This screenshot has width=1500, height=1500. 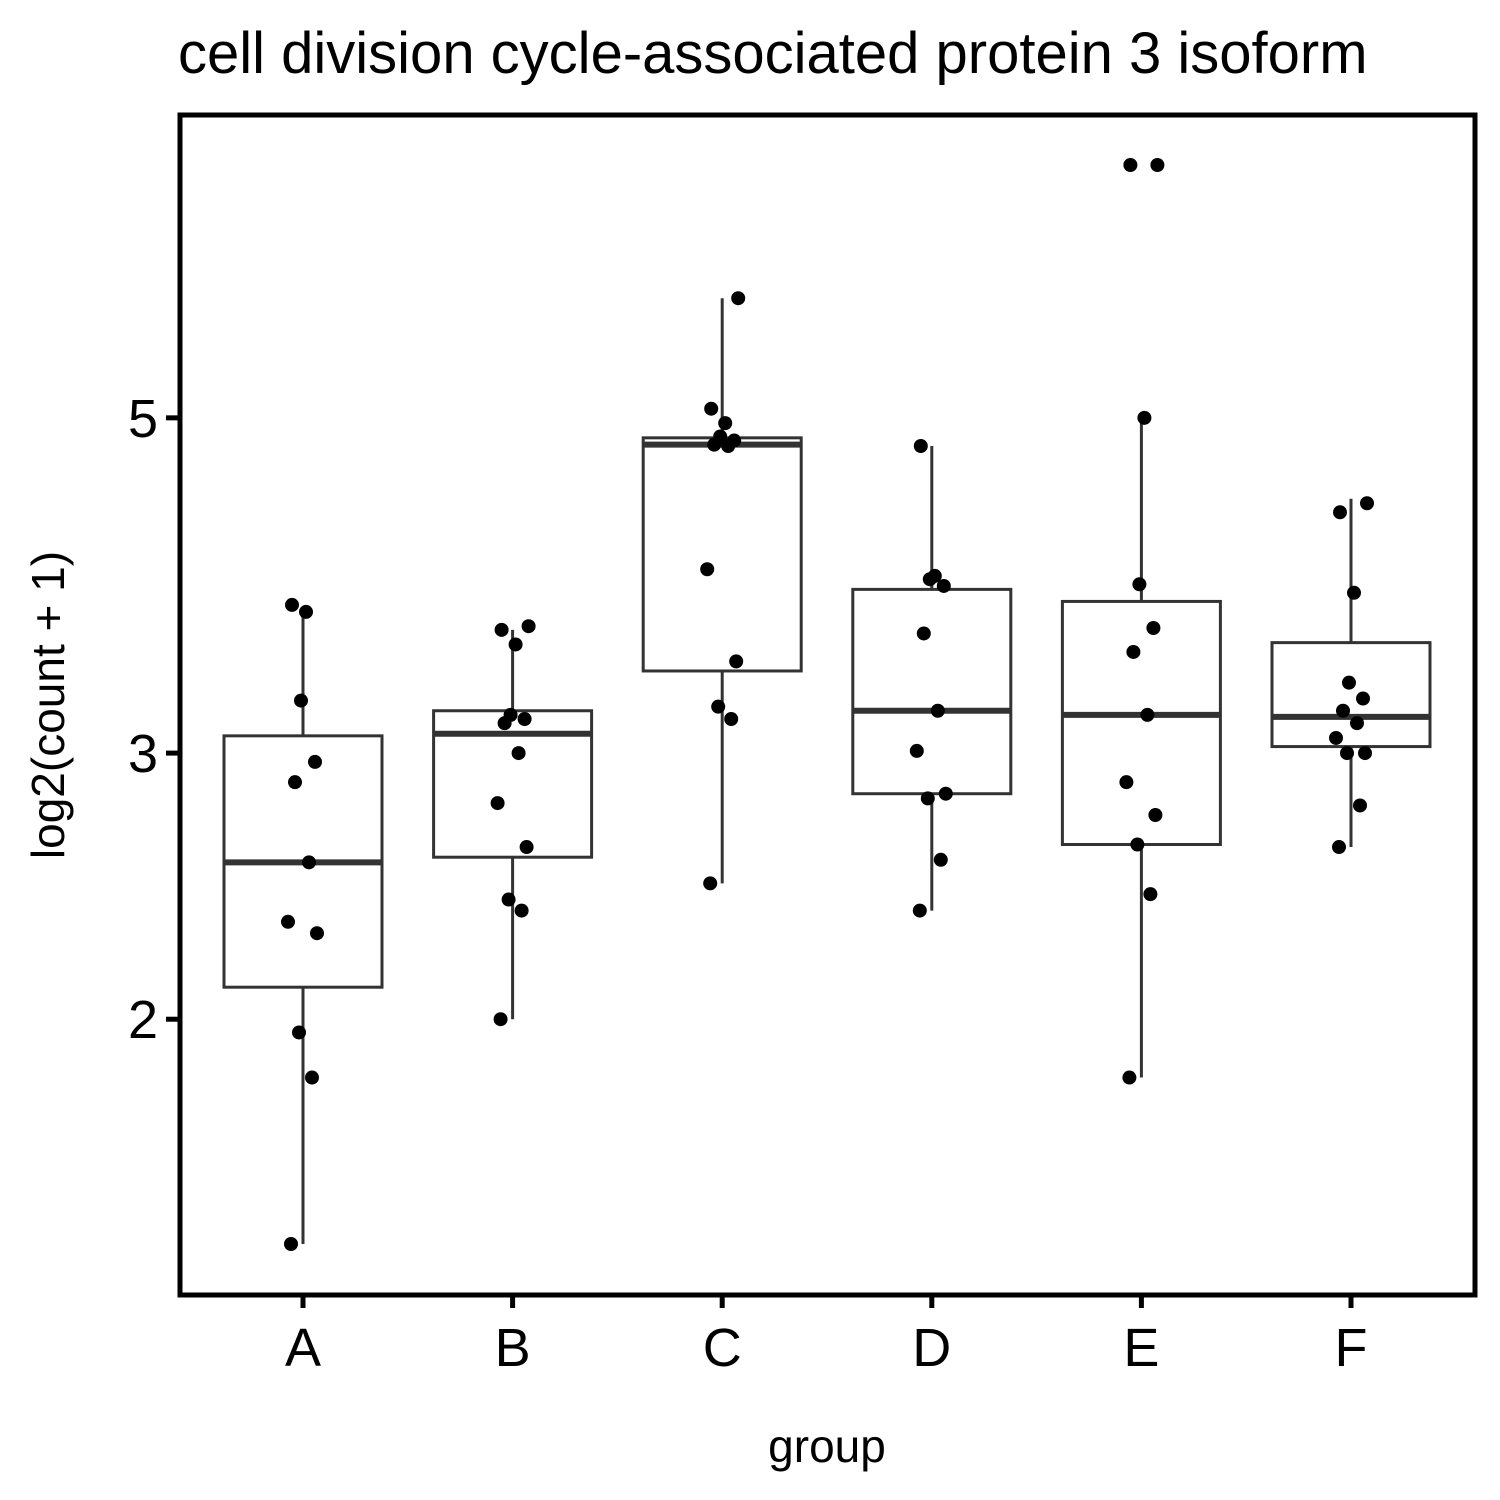 What do you see at coordinates (143, 1020) in the screenshot?
I see `y-tick-label: 2` at bounding box center [143, 1020].